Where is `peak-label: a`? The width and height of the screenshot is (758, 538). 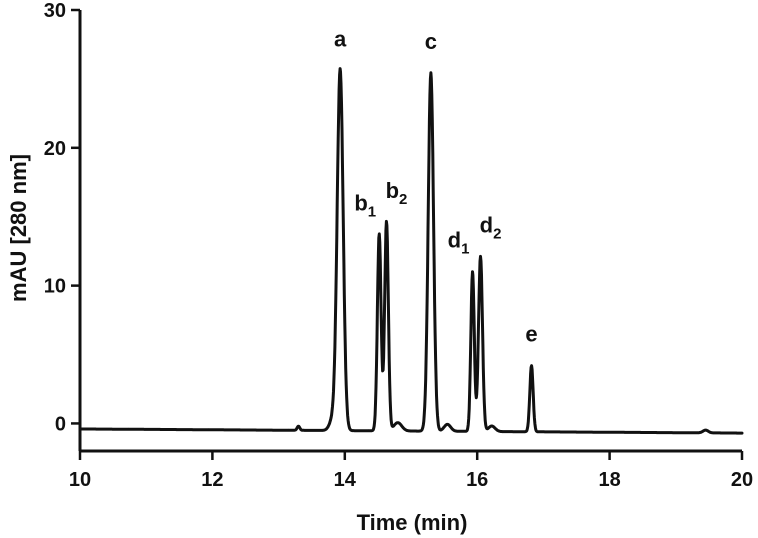
peak-label: a is located at coordinates (340, 38).